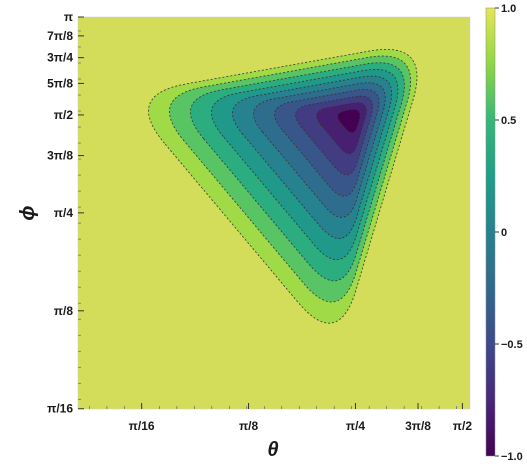 This screenshot has width=527, height=466. What do you see at coordinates (272, 450) in the screenshot?
I see `x-axis-title: θ` at bounding box center [272, 450].